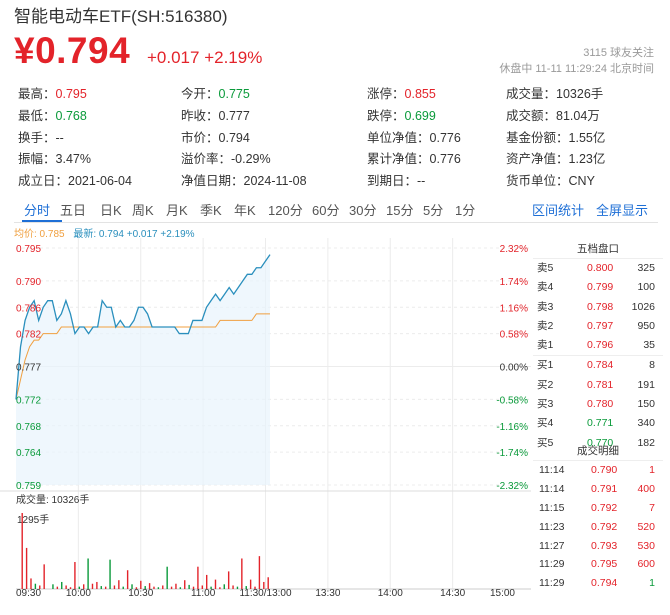  I want to click on order-book-row: 买2 0.781 191, so click(598, 385).